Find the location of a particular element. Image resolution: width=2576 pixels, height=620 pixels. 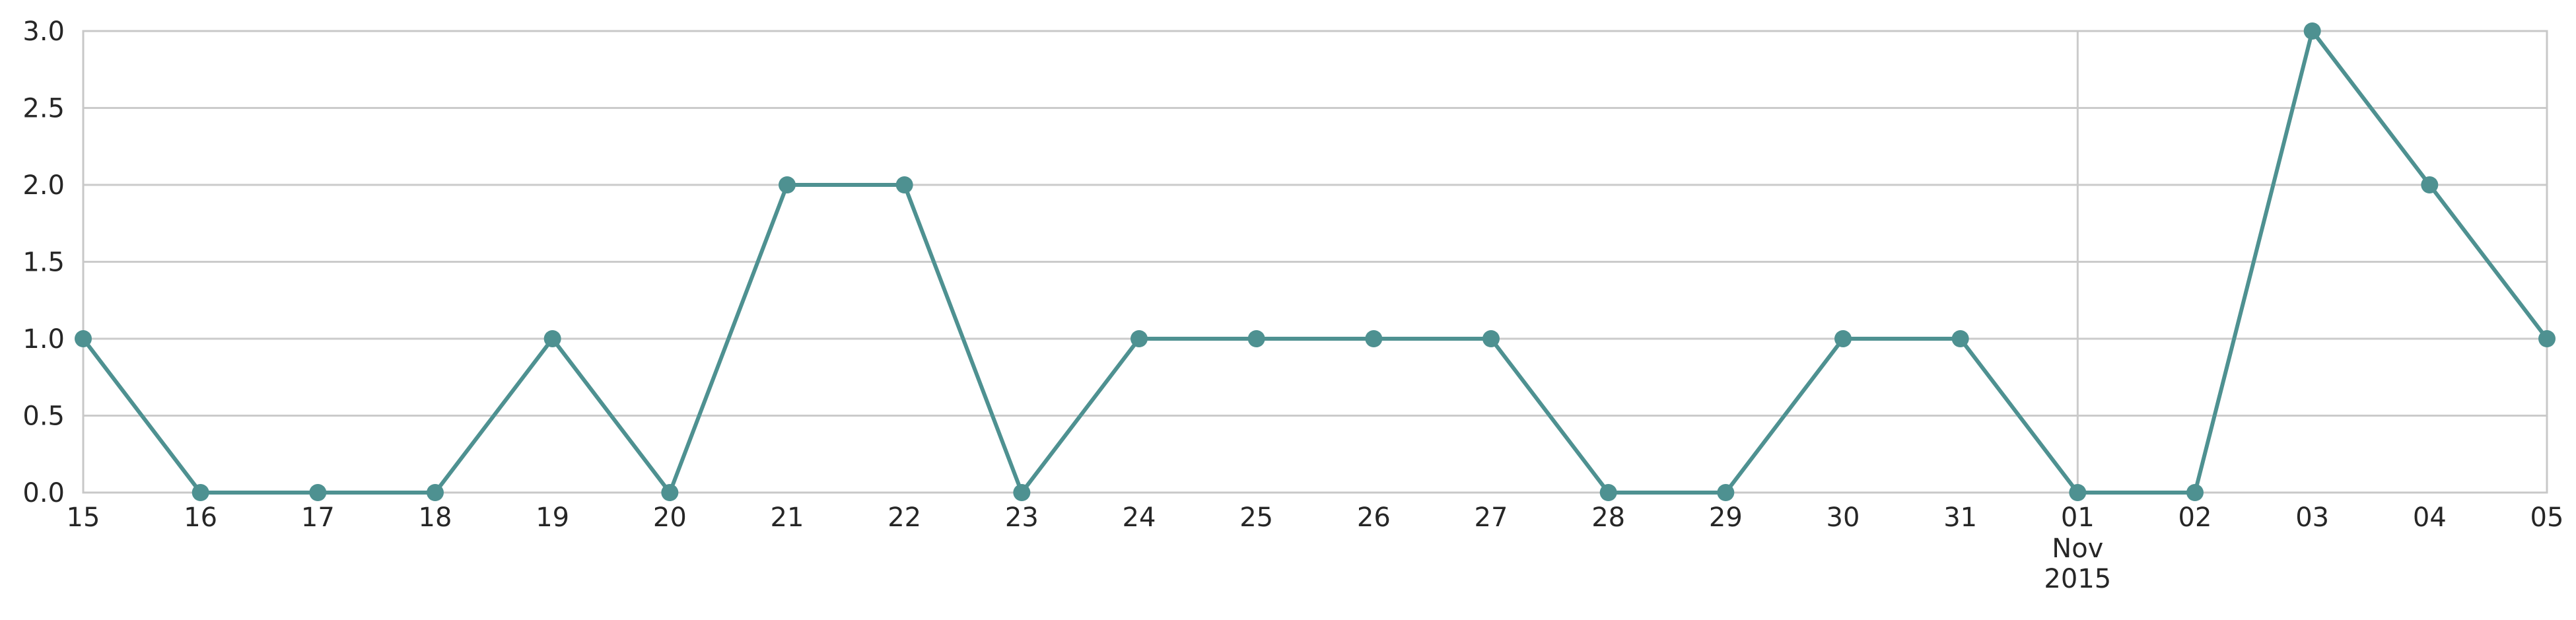

y-axis-tick-labels: 0.0 0.5 1.0 1.5 2.0 2.5 3.0 is located at coordinates (44, 262).